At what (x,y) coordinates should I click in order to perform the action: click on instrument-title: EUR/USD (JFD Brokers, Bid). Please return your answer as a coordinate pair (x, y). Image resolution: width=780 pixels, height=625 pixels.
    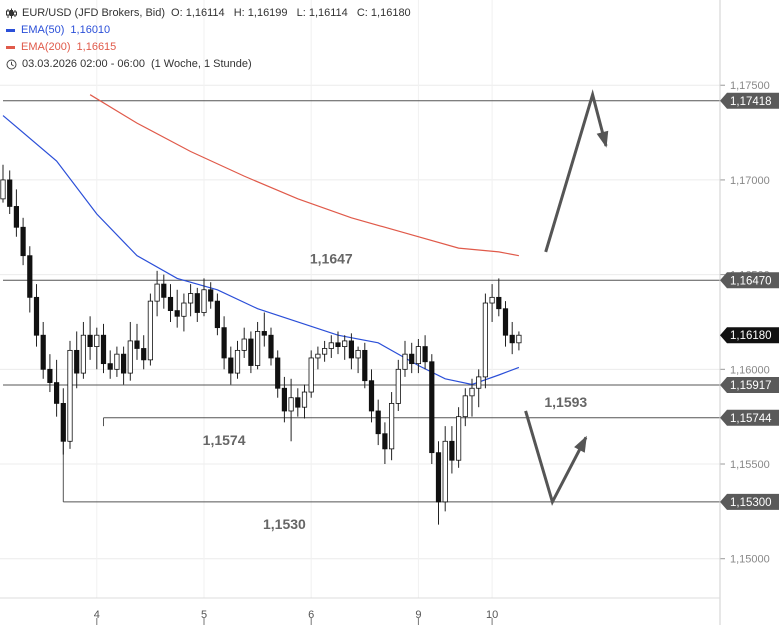
    Looking at the image, I should click on (94, 13).